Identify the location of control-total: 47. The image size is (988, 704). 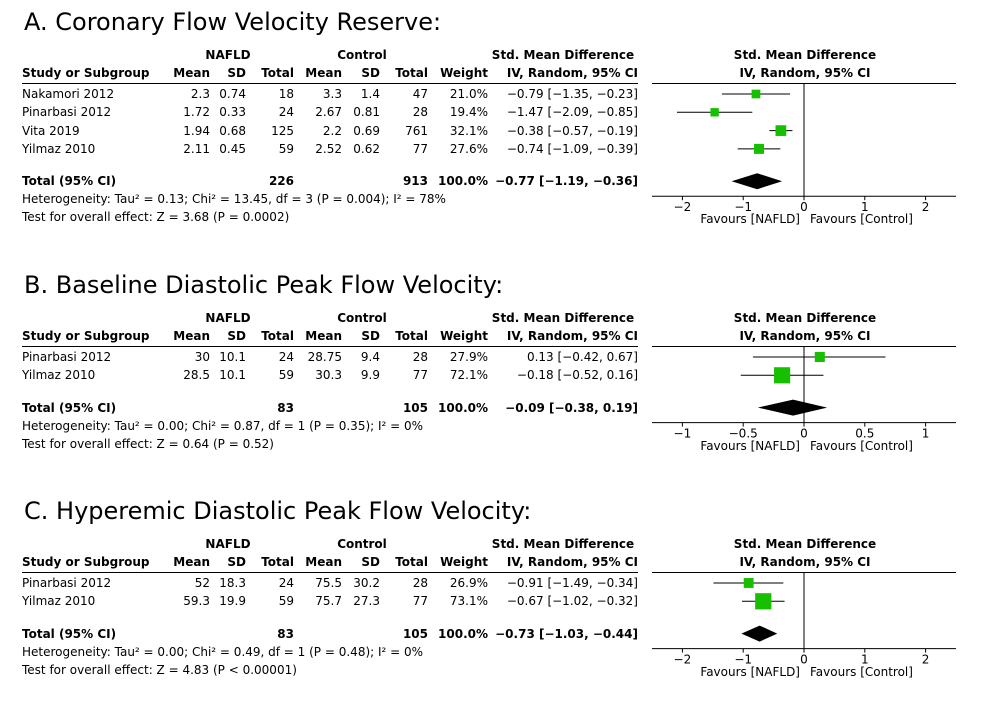
(420, 94).